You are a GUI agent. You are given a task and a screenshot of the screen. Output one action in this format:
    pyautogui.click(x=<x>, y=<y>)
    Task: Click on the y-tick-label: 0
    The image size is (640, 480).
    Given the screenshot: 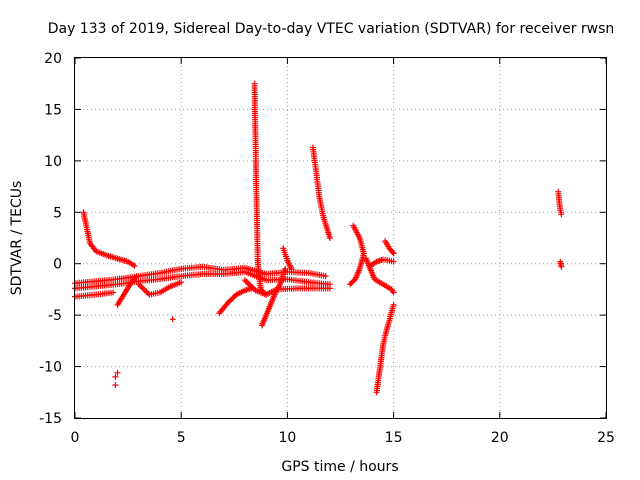 What is the action you would take?
    pyautogui.click(x=57, y=265)
    